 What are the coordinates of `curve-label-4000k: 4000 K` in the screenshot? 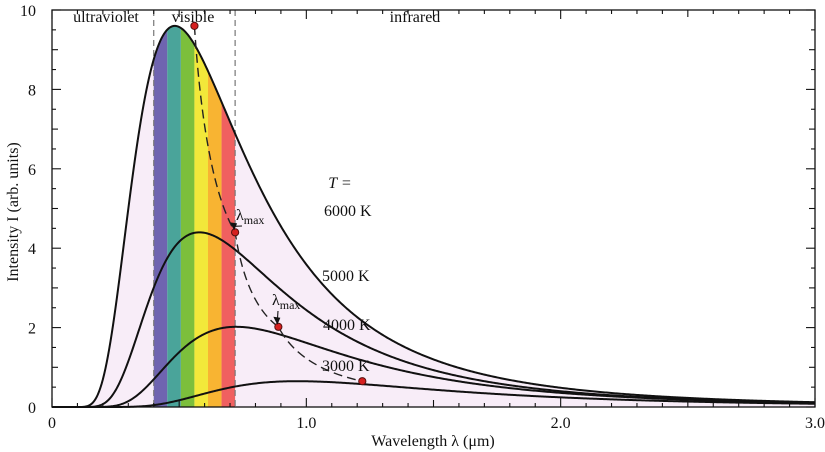 It's located at (347, 325).